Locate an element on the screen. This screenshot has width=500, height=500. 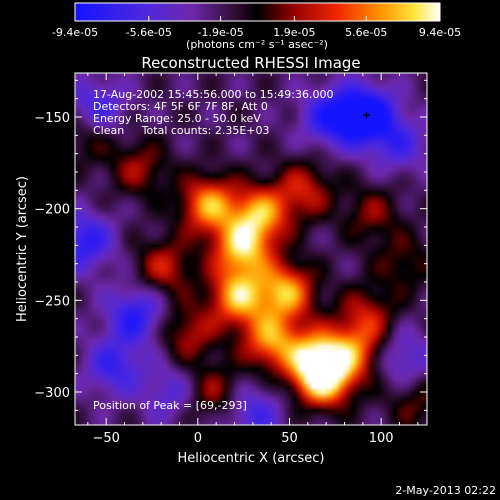
info-line-detectors: Detectors: 4F 5F 6F 7F 8F, Att 0 is located at coordinates (180, 106).